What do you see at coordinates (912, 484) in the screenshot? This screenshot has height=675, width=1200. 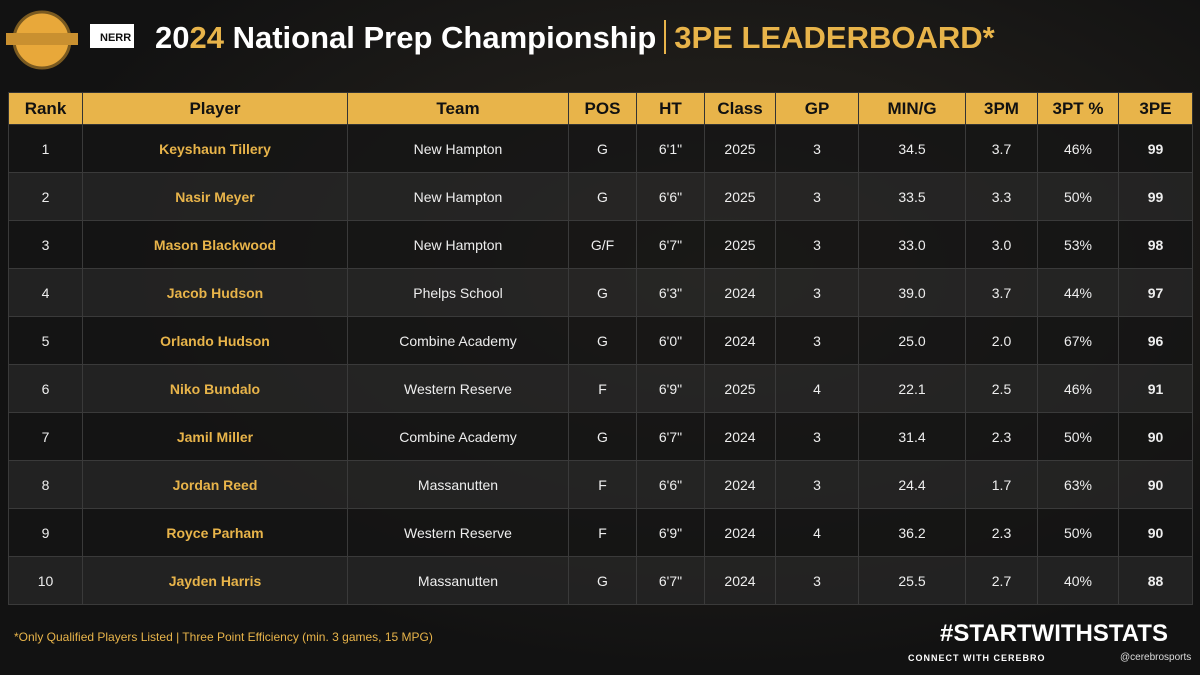 I see `table-cell: 24.4` at bounding box center [912, 484].